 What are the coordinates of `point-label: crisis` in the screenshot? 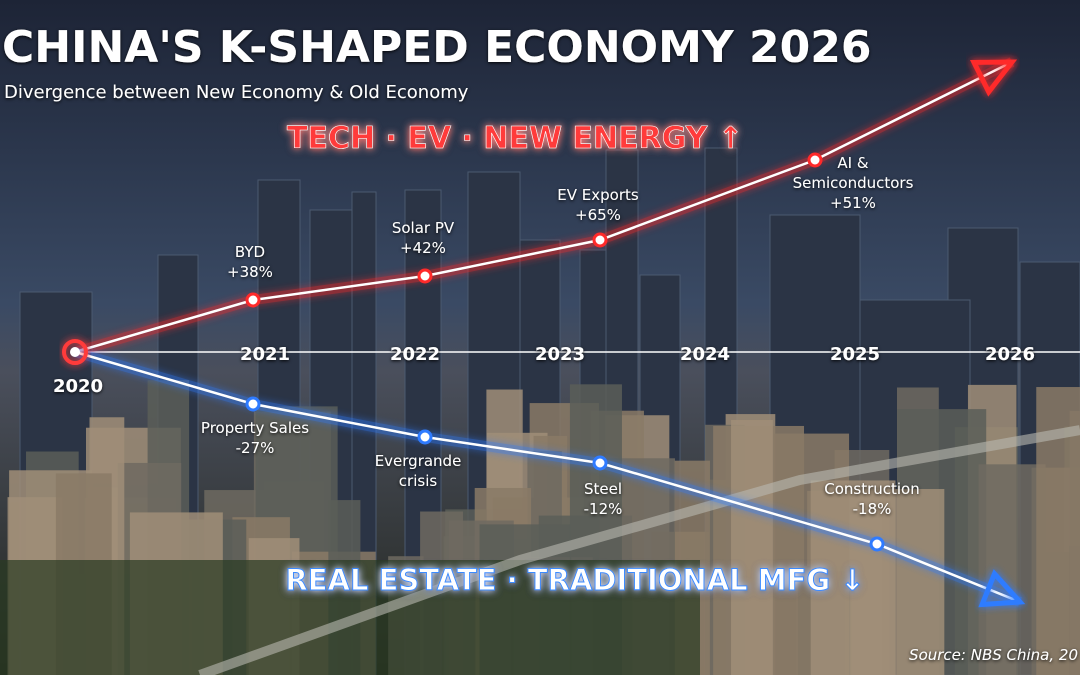 It's located at (418, 481).